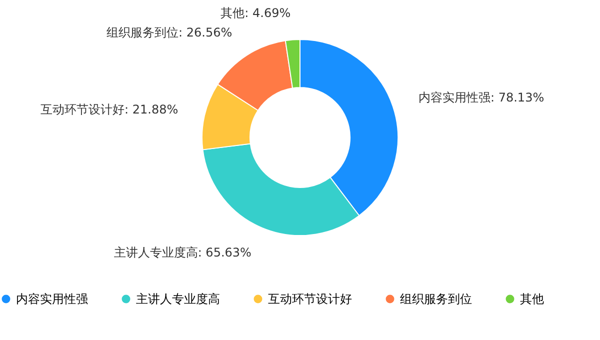  I want to click on legend-label: 内容实用性强, so click(52, 299).